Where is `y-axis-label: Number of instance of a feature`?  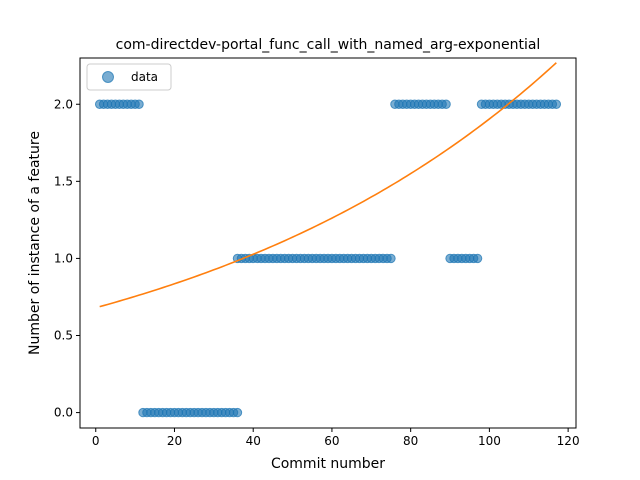
y-axis-label: Number of instance of a feature is located at coordinates (35, 243).